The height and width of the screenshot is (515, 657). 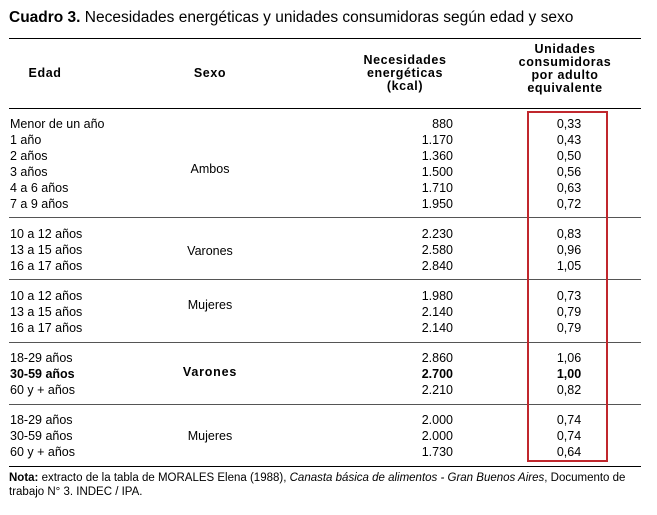 I want to click on cell-kcal: 1.170, so click(x=437, y=140).